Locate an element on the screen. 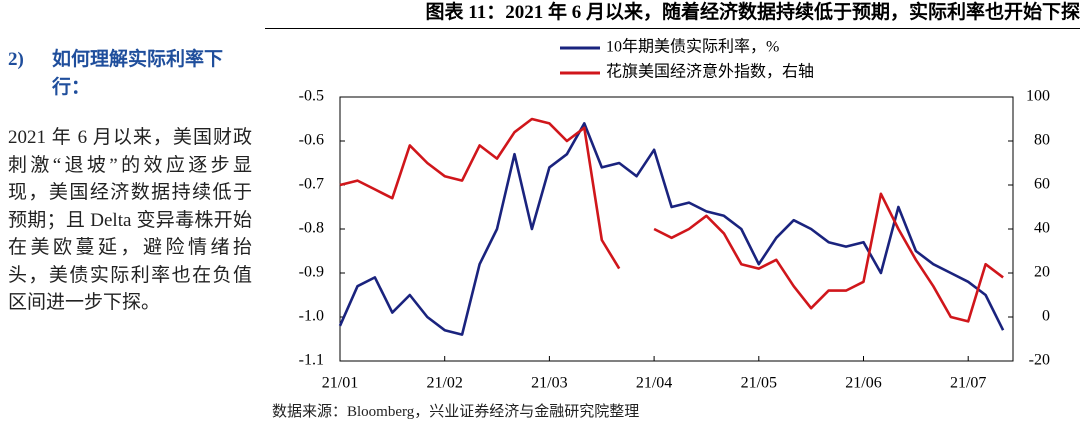 The width and height of the screenshot is (1080, 422). x-tick-label: 21/06 is located at coordinates (863, 383).